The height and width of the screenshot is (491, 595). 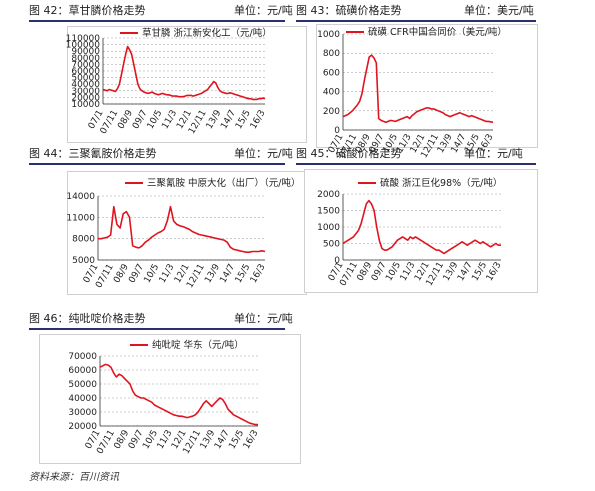 I want to click on panel-melamine: 图 44：三聚氰胺价格走势 单位：元/吨, so click(x=168, y=222).